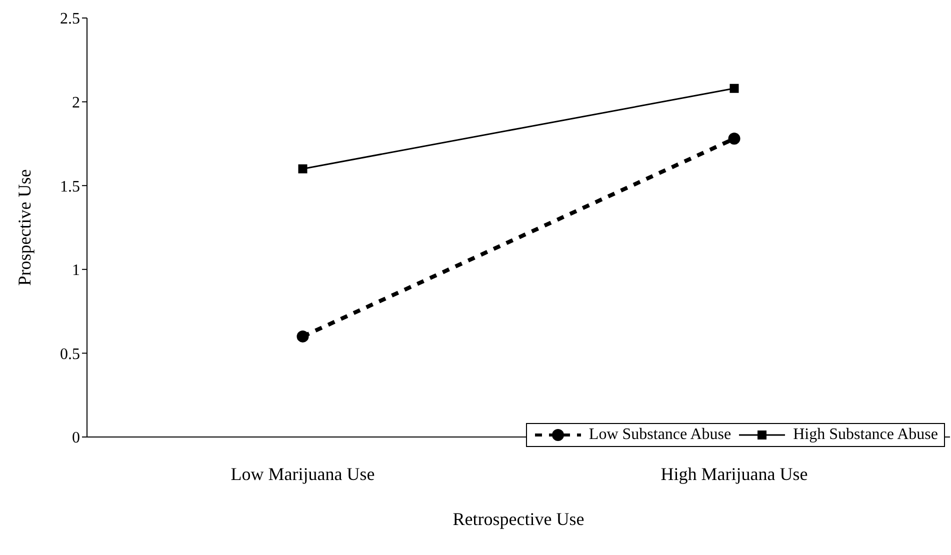 The image size is (951, 555). What do you see at coordinates (70, 354) in the screenshot?
I see `y-tick-label: 0.5` at bounding box center [70, 354].